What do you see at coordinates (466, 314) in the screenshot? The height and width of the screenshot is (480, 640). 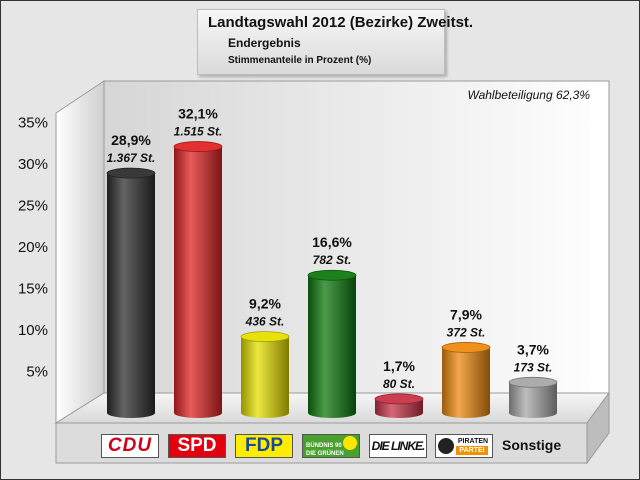 I see `value-label: 7,9%` at bounding box center [466, 314].